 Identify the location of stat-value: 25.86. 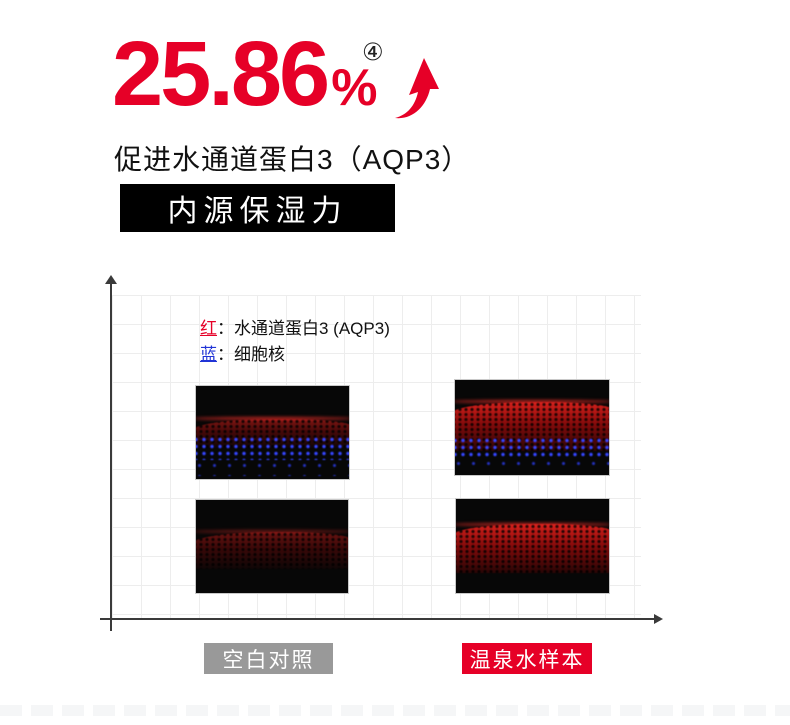
(221, 74).